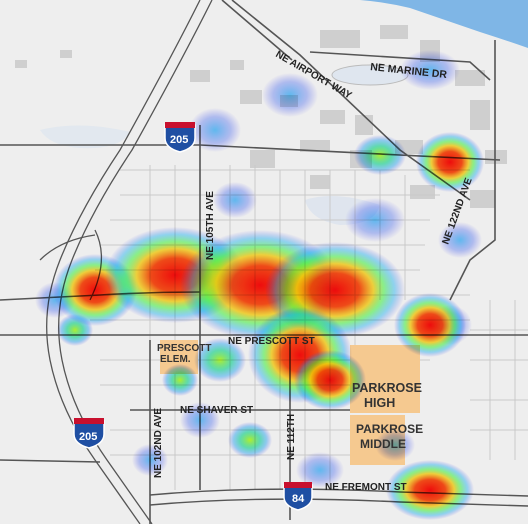 Image resolution: width=528 pixels, height=524 pixels. I want to click on parkrose-middle-label-1: PARKROSE, so click(389, 429).